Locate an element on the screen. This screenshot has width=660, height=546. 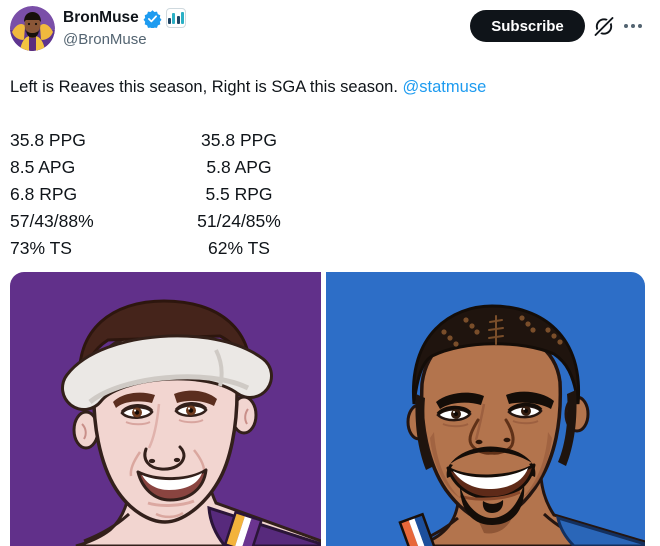
bar-chart-affiliate-badge-icon is located at coordinates (175, 18).